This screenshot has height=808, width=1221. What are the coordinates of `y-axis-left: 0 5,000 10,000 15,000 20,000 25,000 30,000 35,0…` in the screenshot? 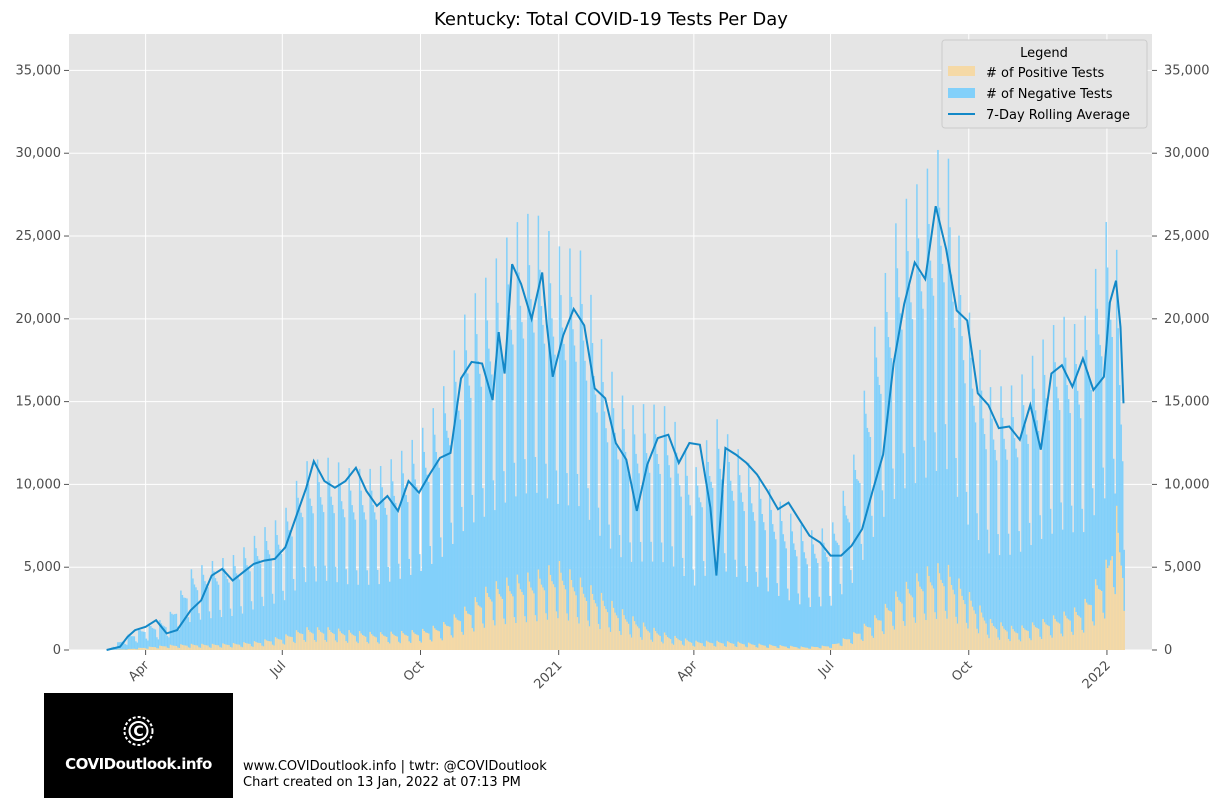 It's located at (42, 360).